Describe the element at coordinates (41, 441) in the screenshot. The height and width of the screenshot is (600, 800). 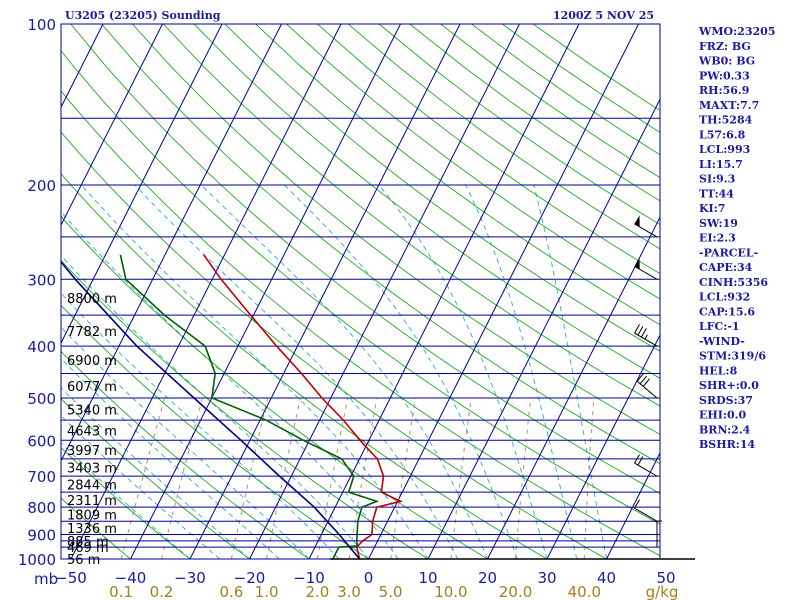
I see `pressure-tick-label: 600` at that location.